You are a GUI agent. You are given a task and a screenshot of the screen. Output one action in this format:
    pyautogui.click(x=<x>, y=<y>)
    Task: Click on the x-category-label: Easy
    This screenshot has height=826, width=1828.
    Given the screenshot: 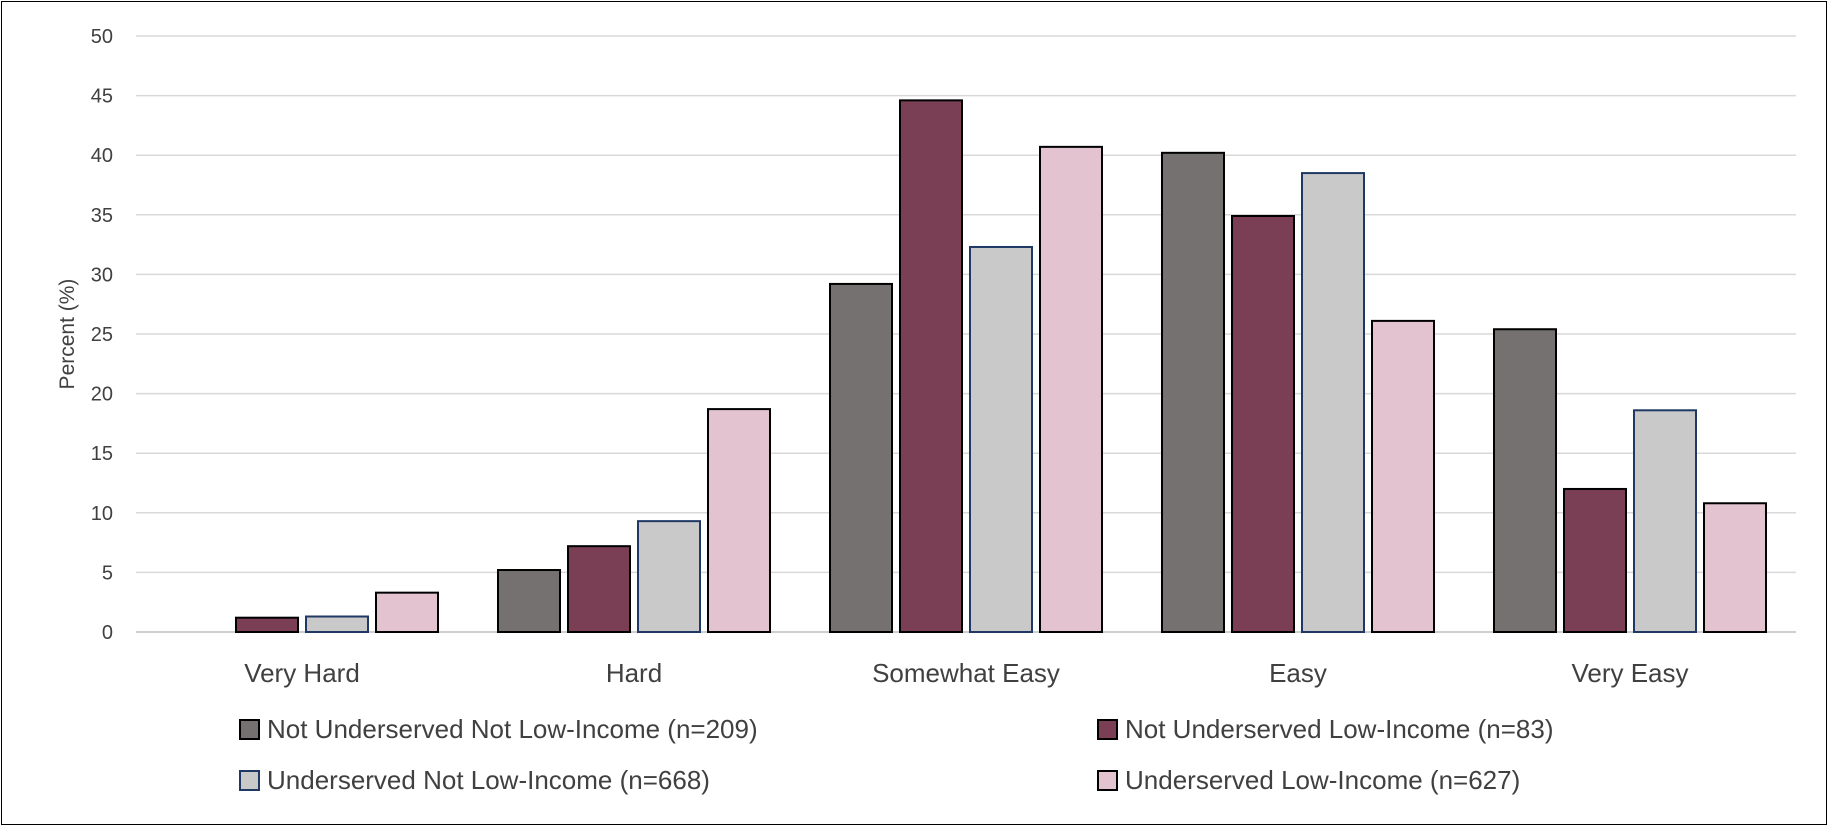 What is the action you would take?
    pyautogui.click(x=1298, y=673)
    